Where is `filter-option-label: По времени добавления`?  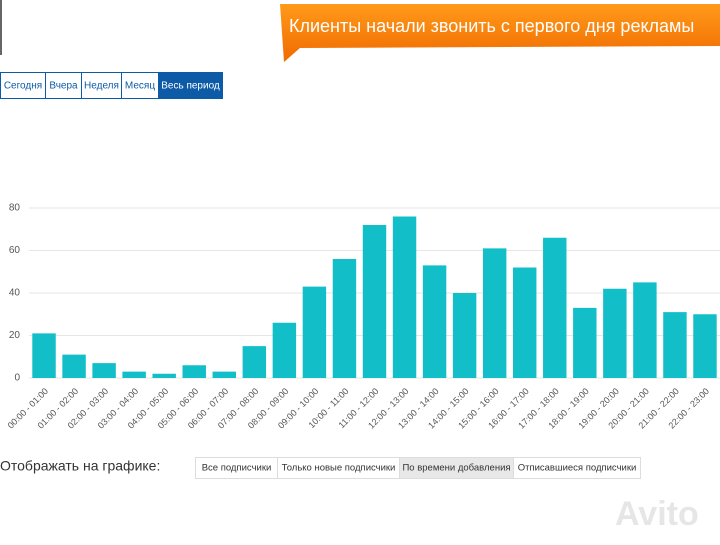
filter-option-label: По времени добавления is located at coordinates (456, 468).